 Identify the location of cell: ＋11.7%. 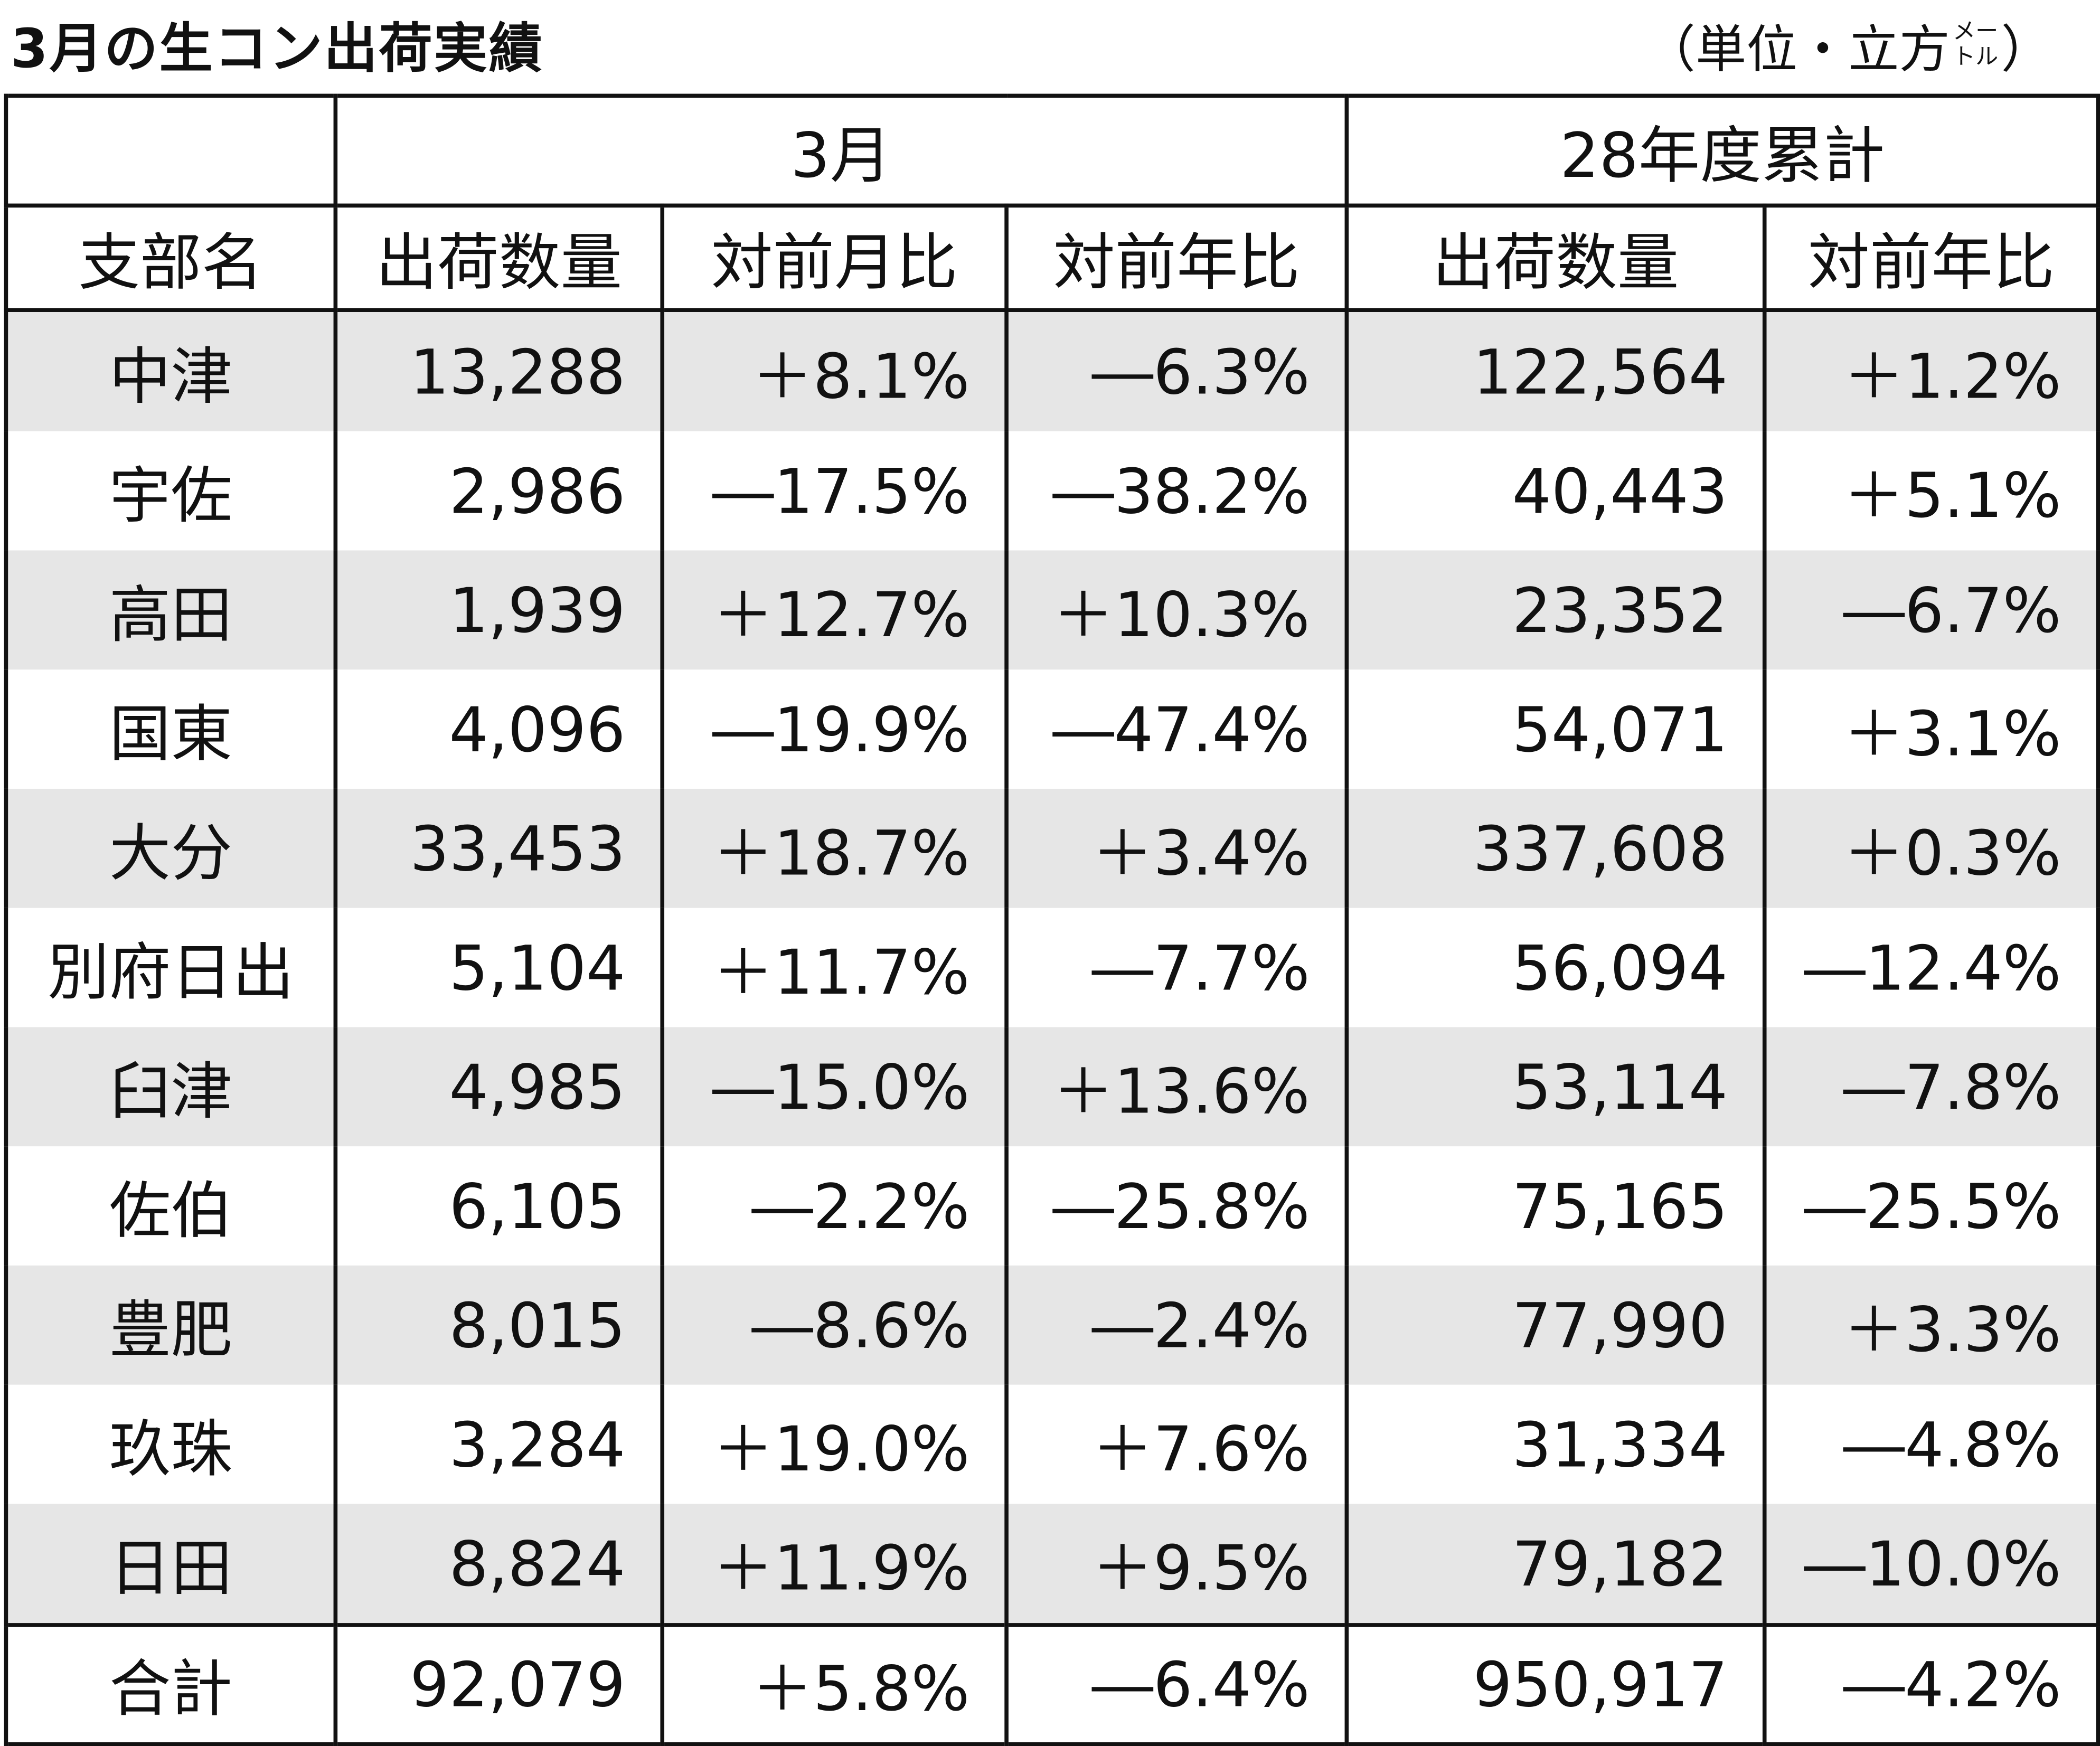
(834, 967).